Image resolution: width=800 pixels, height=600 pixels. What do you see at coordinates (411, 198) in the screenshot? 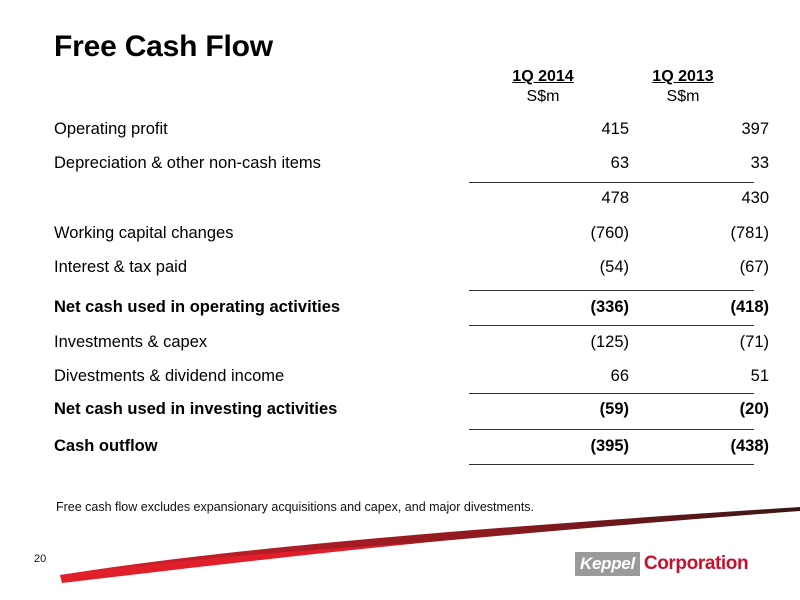
I see `table-row: 478 430` at bounding box center [411, 198].